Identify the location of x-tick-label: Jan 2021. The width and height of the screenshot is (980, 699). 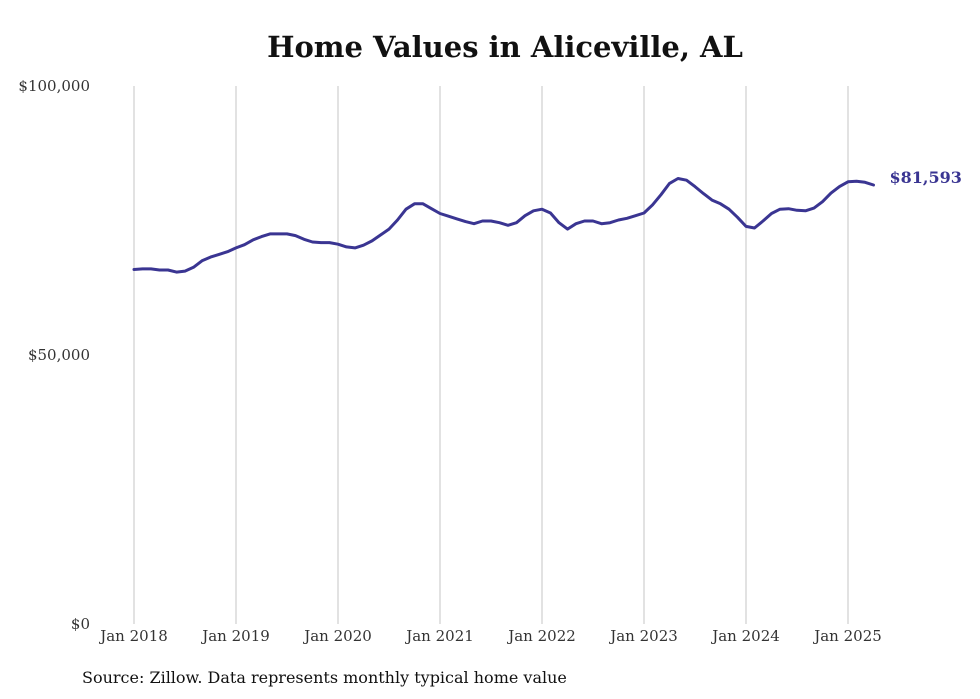
(439, 636).